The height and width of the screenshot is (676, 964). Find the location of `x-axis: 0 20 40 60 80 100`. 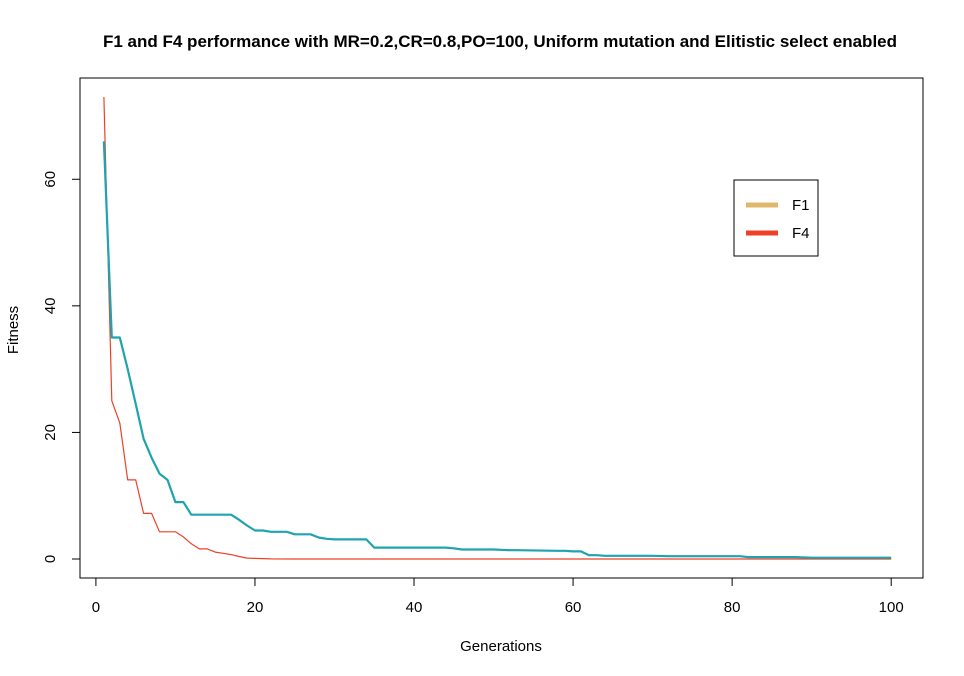

x-axis: 0 20 40 60 80 100 is located at coordinates (498, 596).